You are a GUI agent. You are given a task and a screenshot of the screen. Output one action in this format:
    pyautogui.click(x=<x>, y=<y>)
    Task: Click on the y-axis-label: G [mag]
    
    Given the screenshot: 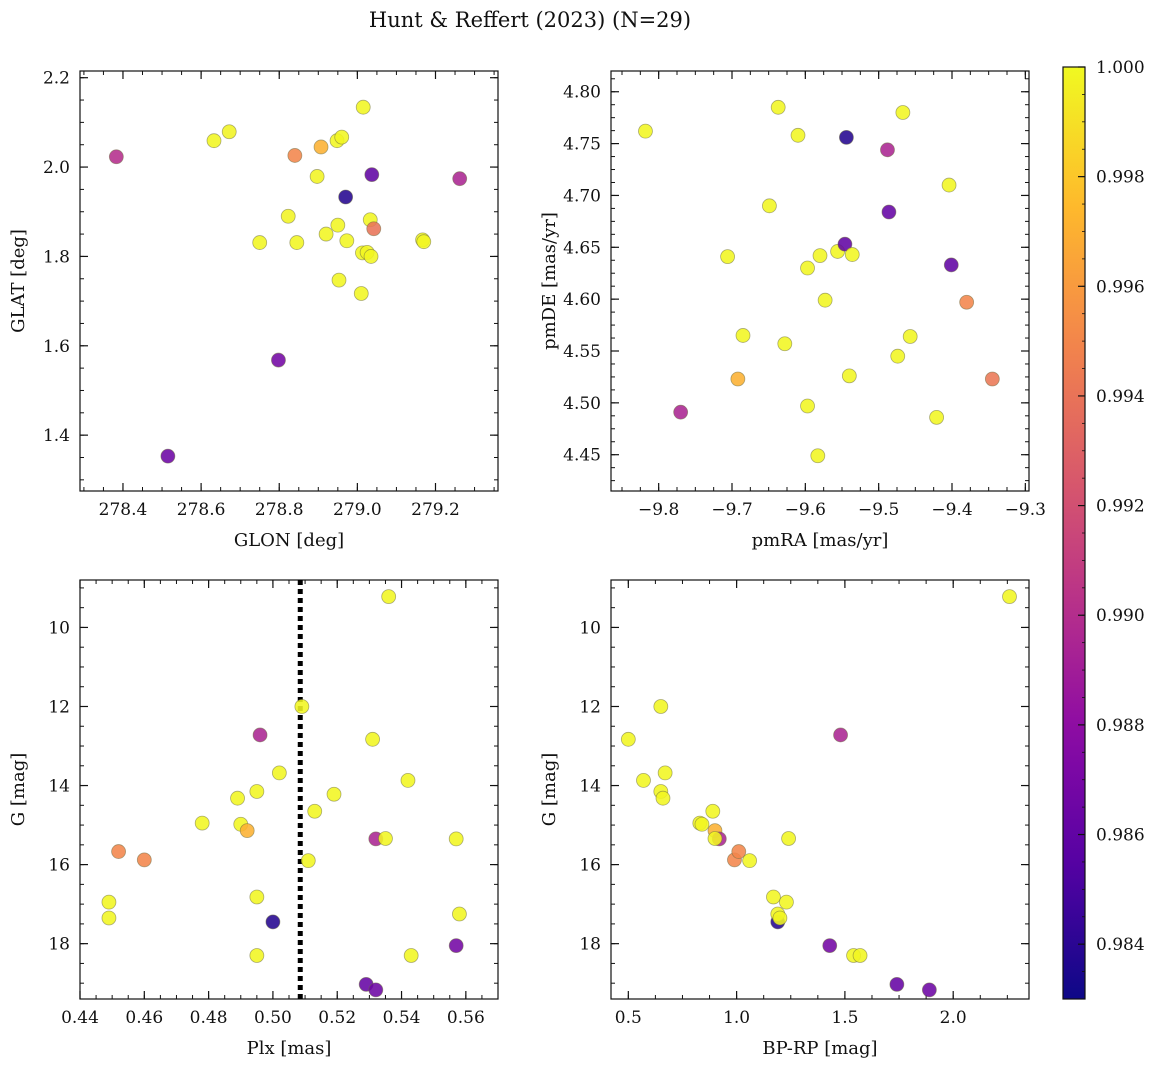 What is the action you would take?
    pyautogui.click(x=549, y=789)
    